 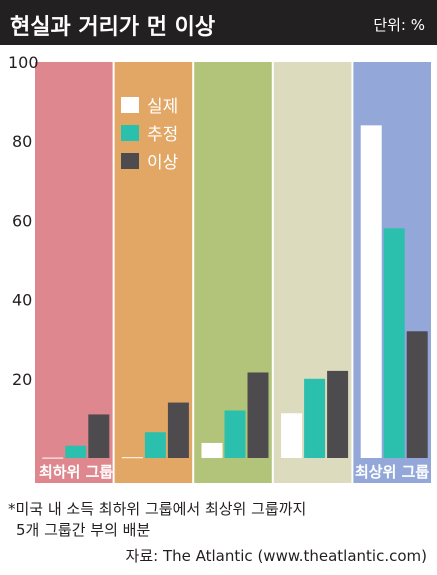 I want to click on y-axis: 20 40 60 80 100, so click(x=23, y=221).